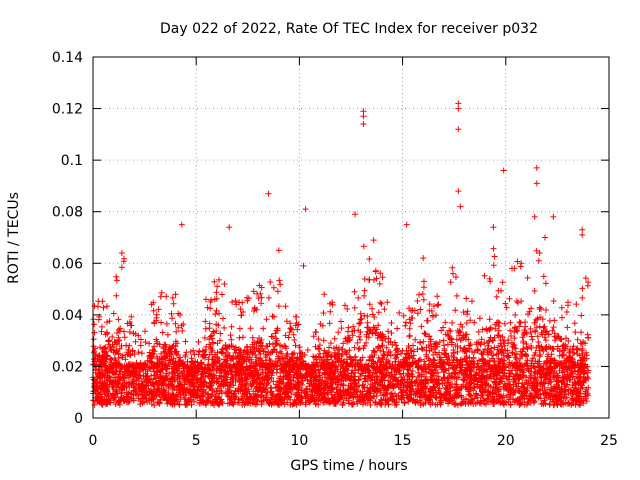  Describe the element at coordinates (72, 161) in the screenshot. I see `y-tick-label: 0.1` at that location.